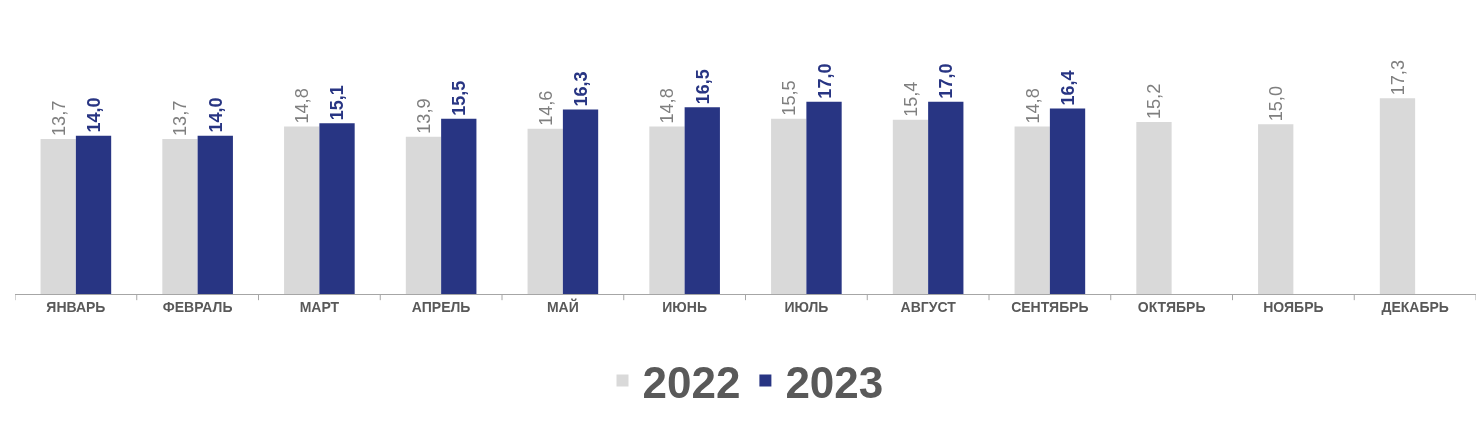 This screenshot has height=424, width=1481. I want to click on x-tick-label: ОКТЯБРЬ, so click(1171, 306).